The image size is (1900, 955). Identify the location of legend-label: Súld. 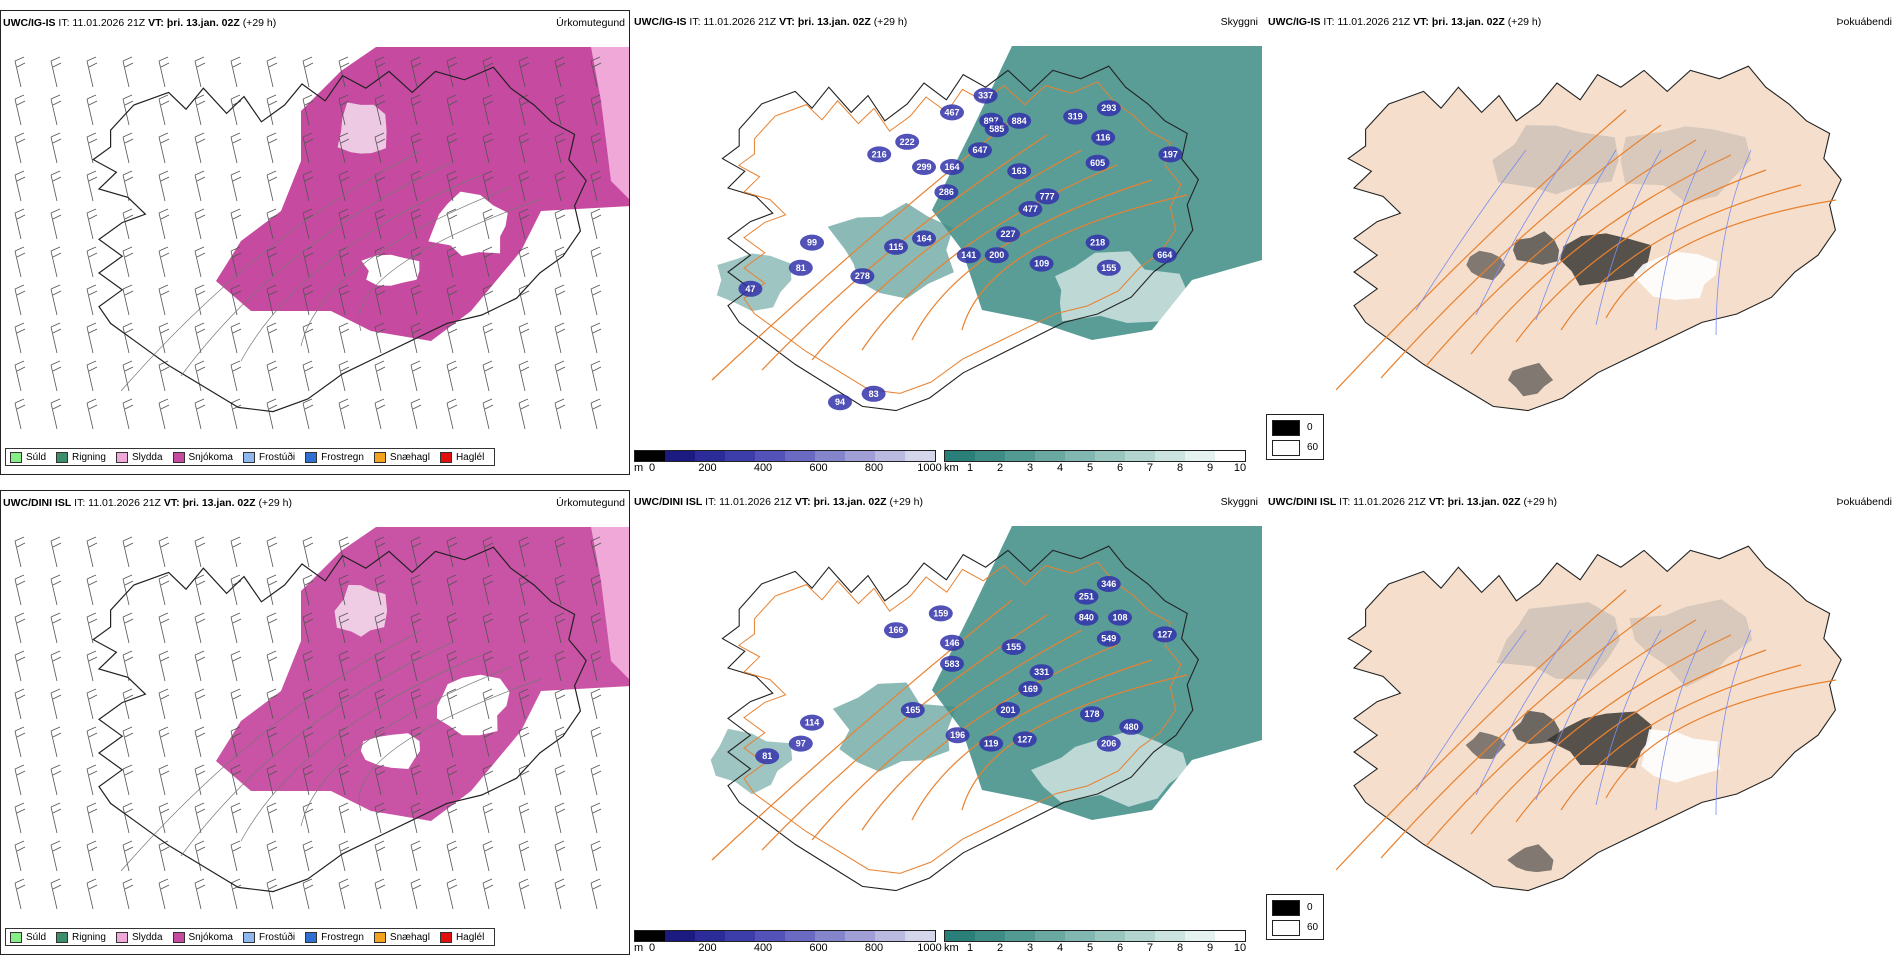
(36, 457).